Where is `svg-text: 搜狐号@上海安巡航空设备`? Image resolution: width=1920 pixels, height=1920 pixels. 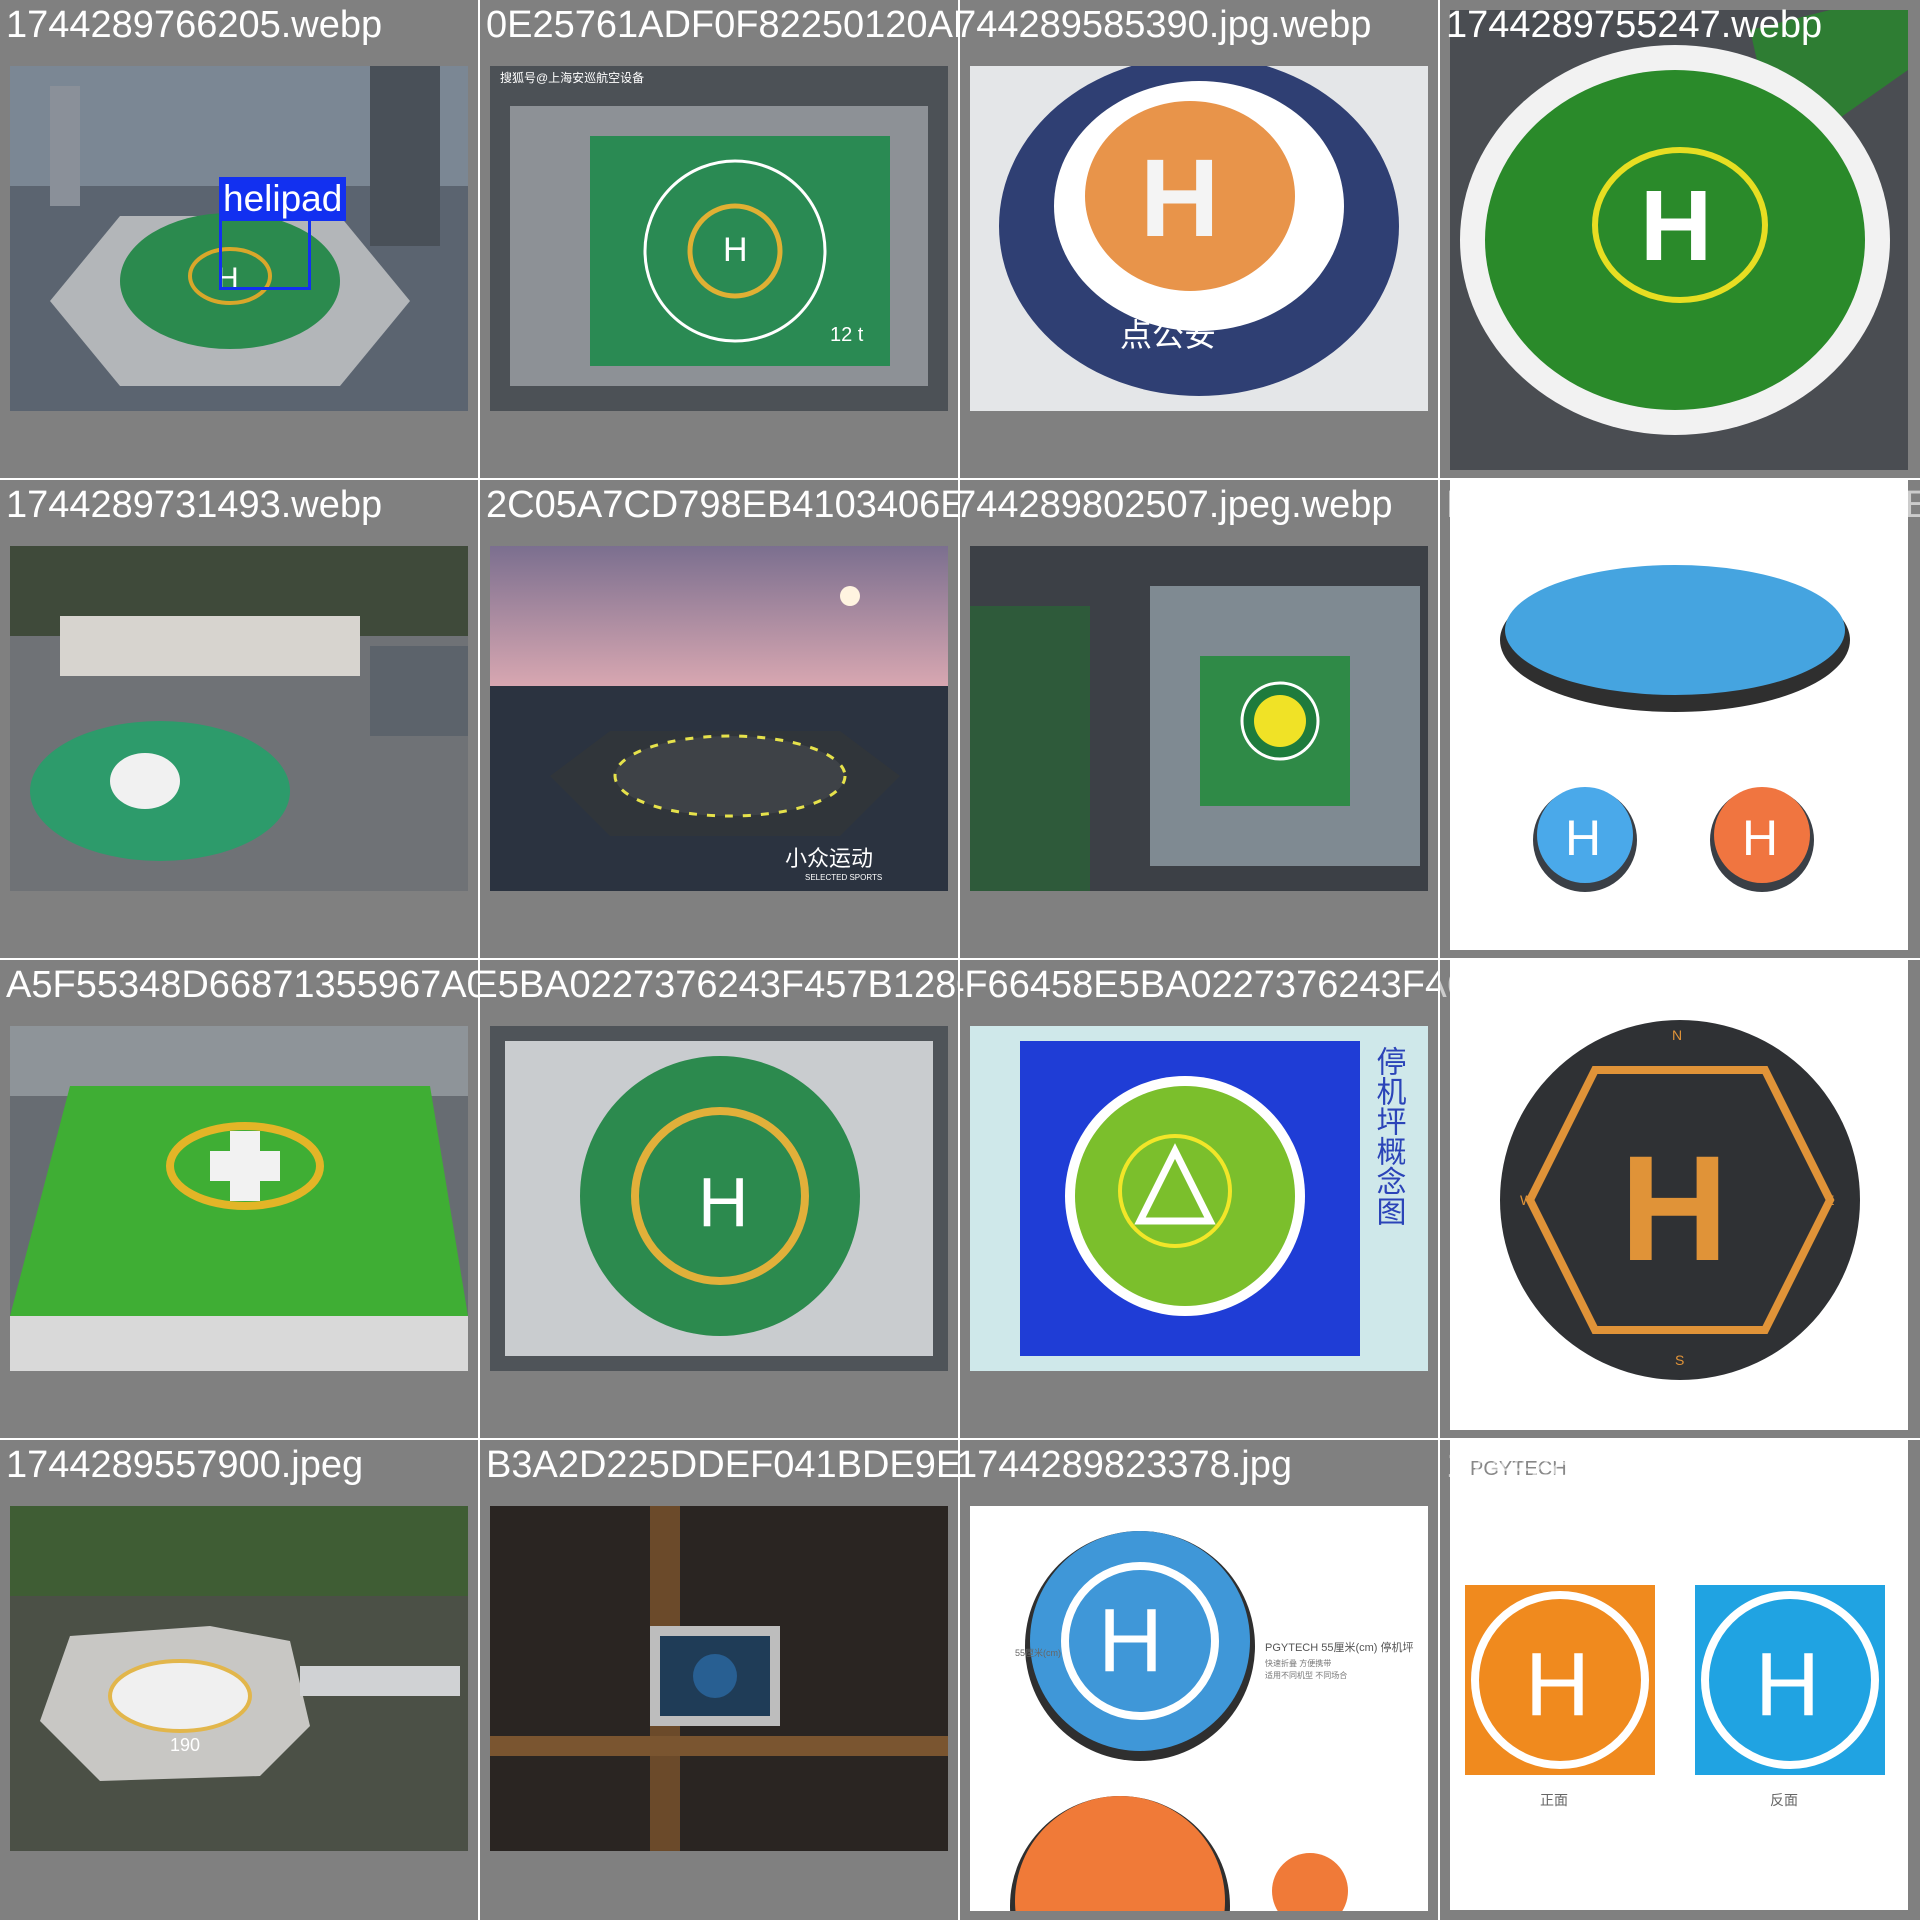 svg-text: 搜狐号@上海安巡航空设备 is located at coordinates (572, 77).